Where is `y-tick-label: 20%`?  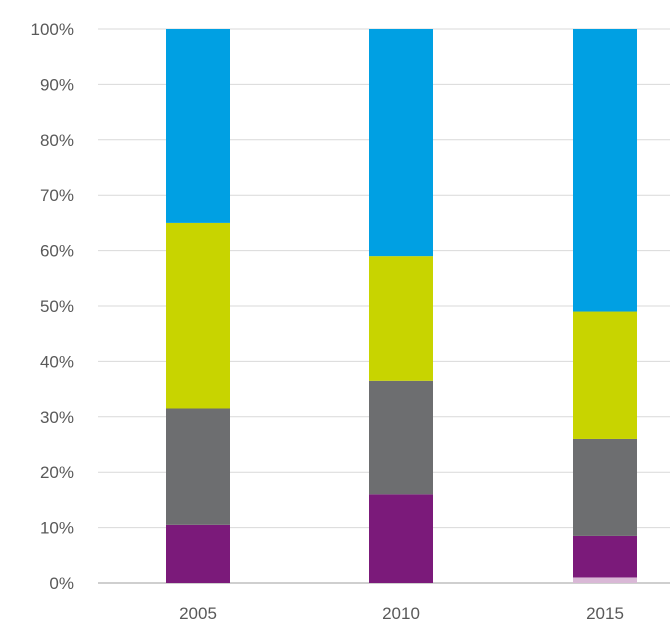
y-tick-label: 20% is located at coordinates (57, 472).